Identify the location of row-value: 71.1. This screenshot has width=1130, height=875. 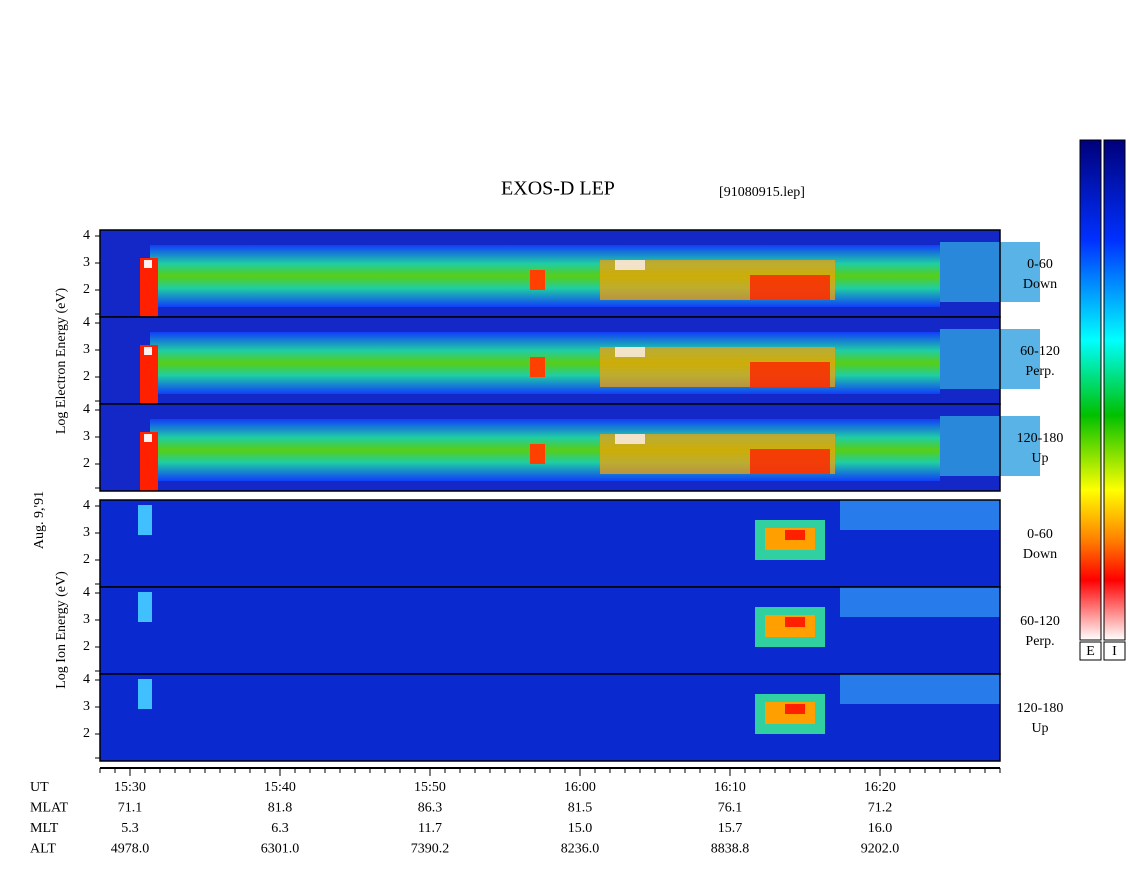
(130, 808).